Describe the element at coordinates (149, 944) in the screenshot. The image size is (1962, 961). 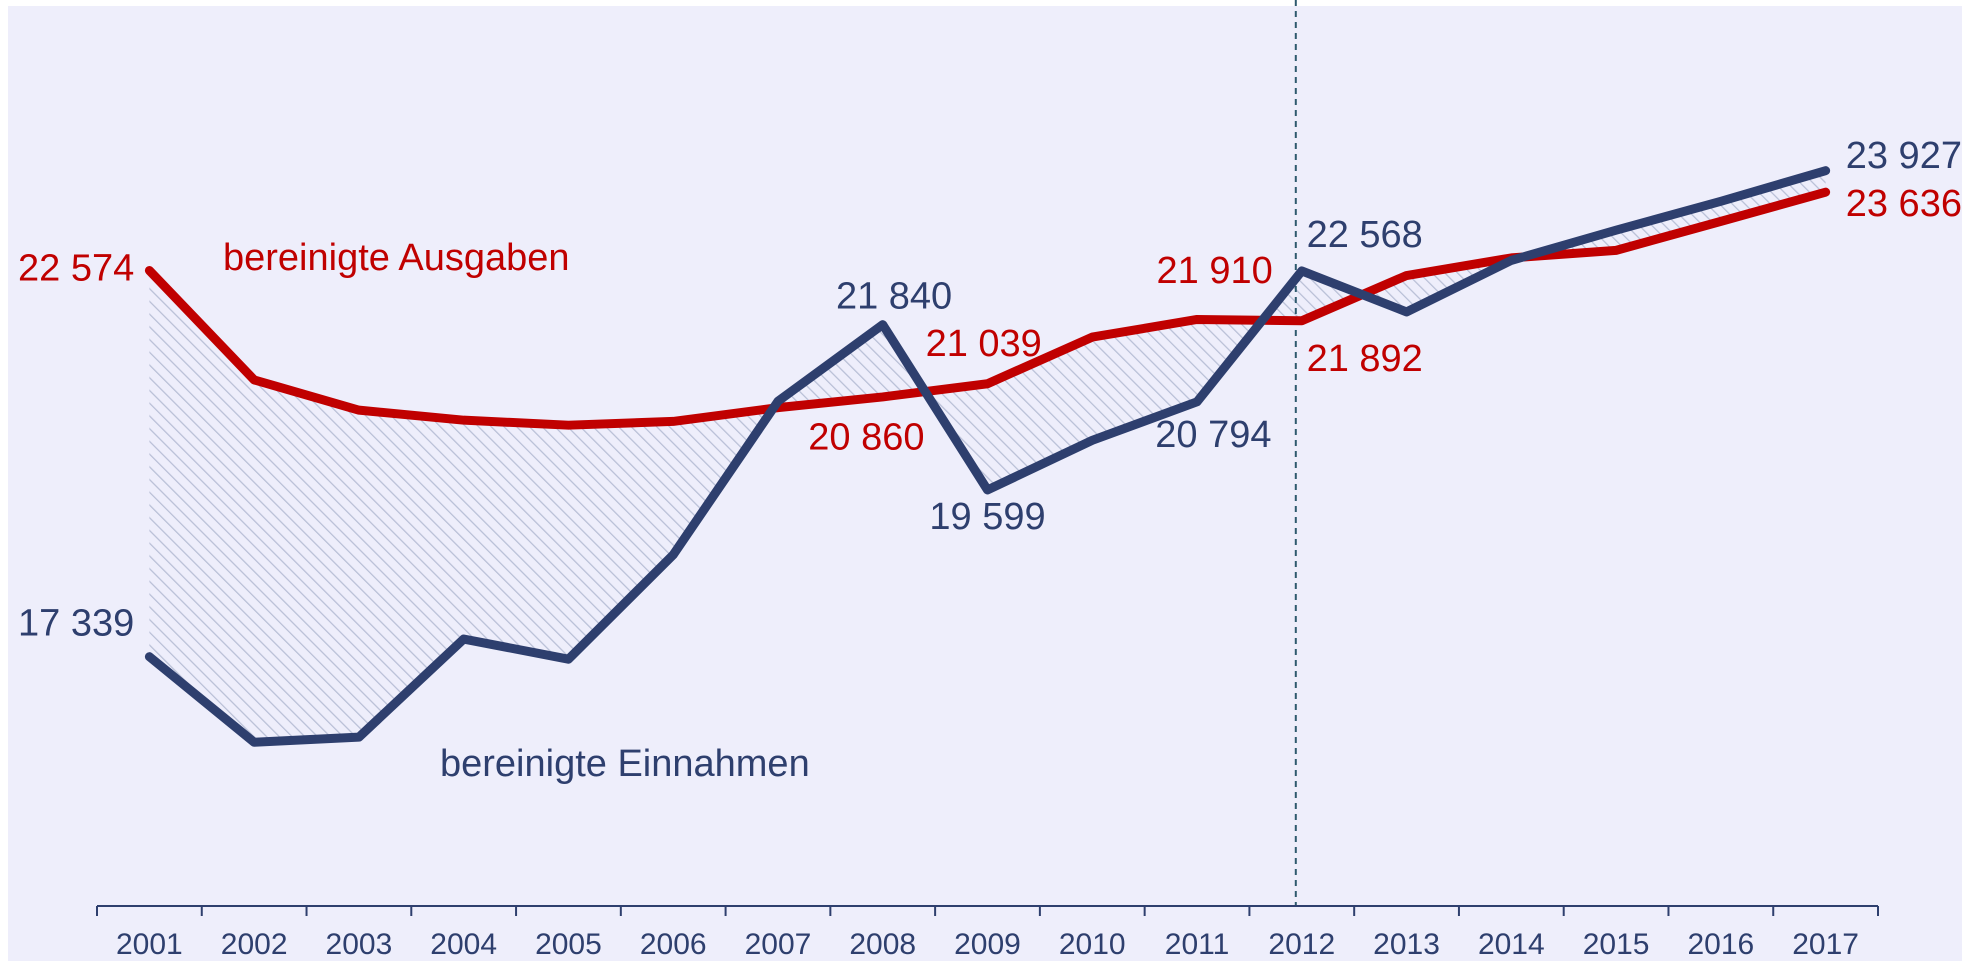
I see `x-tick-label: 2001` at that location.